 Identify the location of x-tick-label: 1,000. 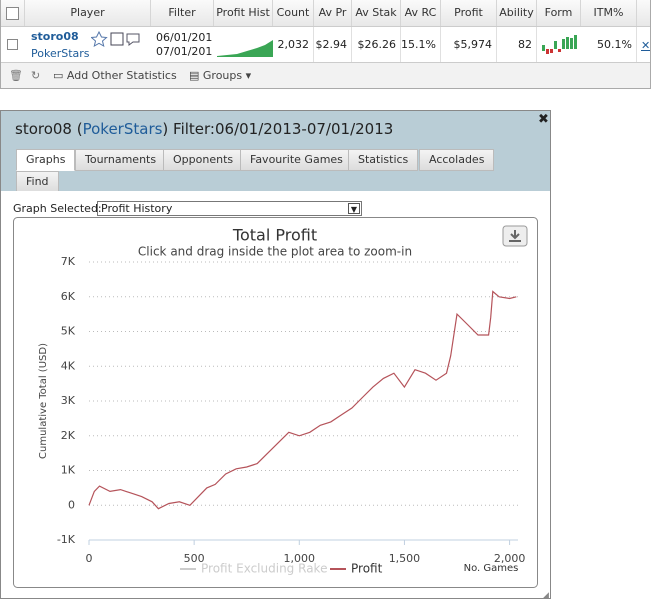
(300, 558).